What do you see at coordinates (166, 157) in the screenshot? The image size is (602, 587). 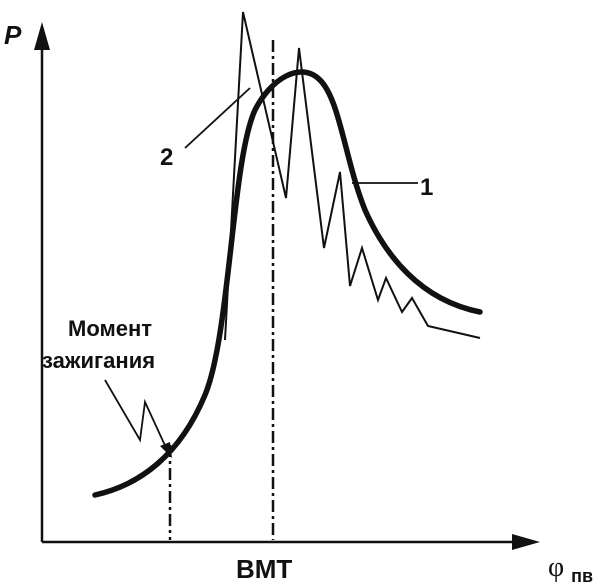 I see `curve-2-label: 2` at bounding box center [166, 157].